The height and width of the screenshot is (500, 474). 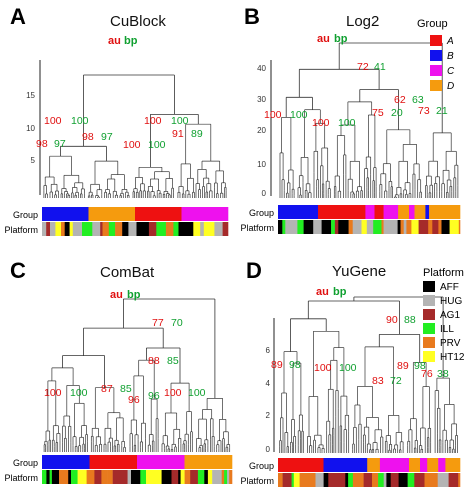 I want to click on bp-label: 98, so click(x=295, y=365).